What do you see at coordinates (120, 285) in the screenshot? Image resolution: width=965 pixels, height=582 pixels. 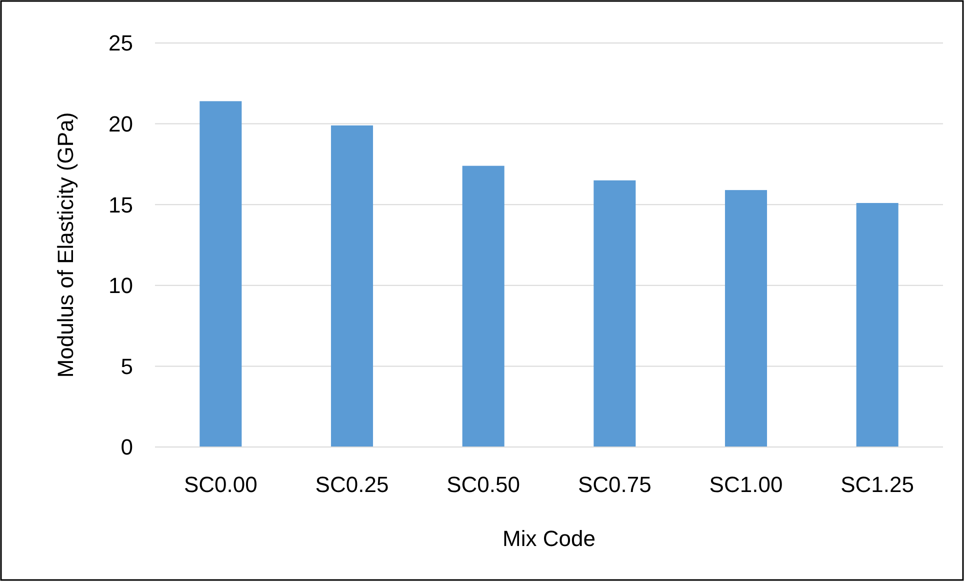 I see `y-tick-label: 10` at bounding box center [120, 285].